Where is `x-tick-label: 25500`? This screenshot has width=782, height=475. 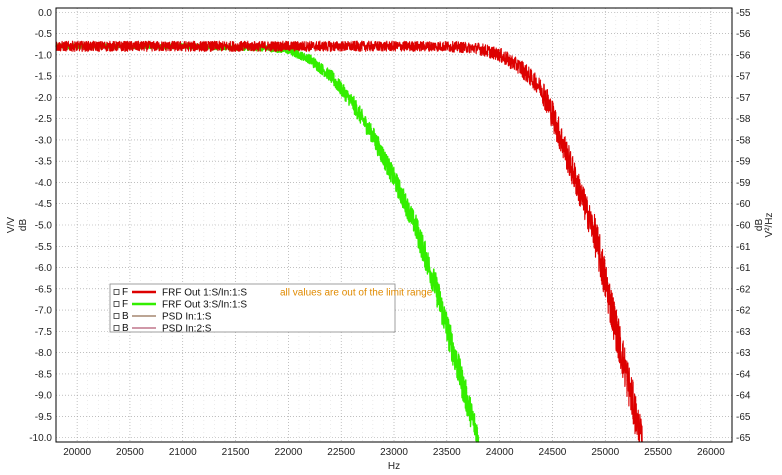 x-tick-label: 25500 is located at coordinates (658, 452).